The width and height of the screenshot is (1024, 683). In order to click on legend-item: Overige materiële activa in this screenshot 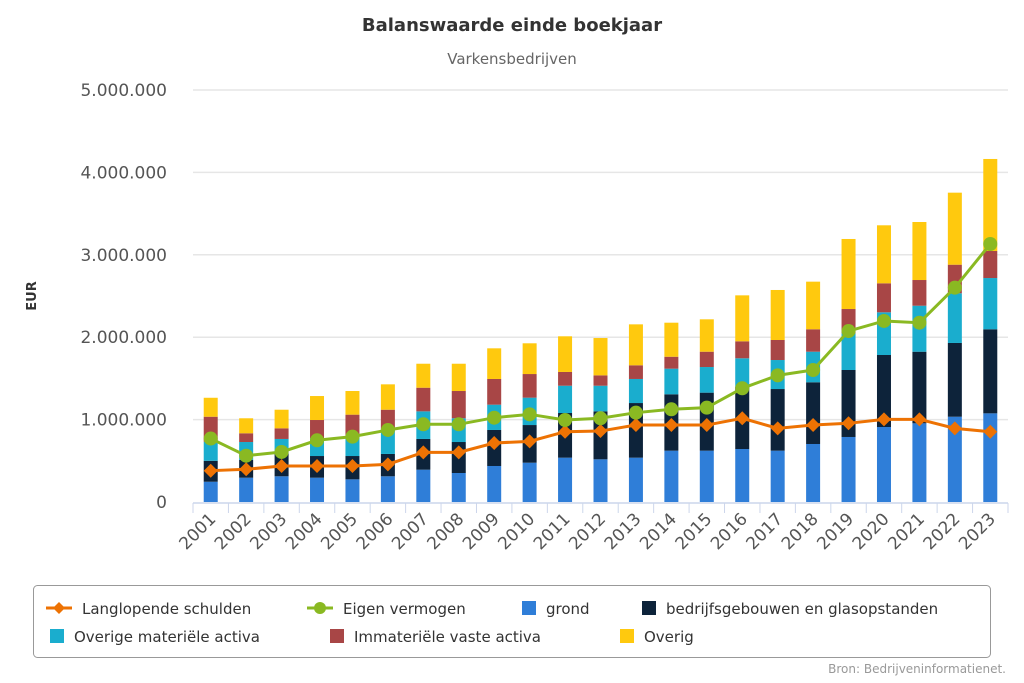, I will do `click(155, 637)`.